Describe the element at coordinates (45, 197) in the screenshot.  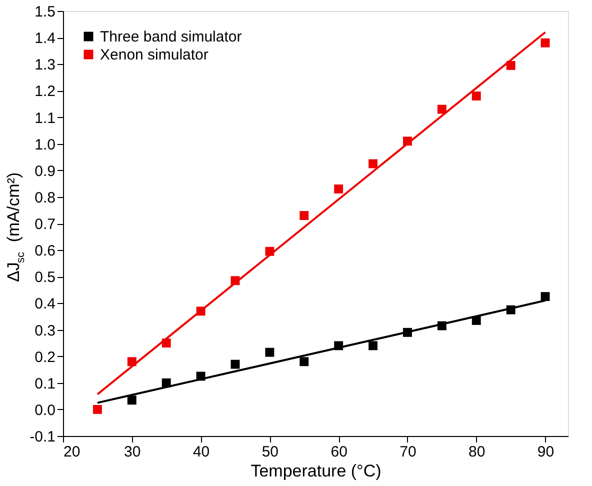
I see `y-tick-label: 0.8` at that location.